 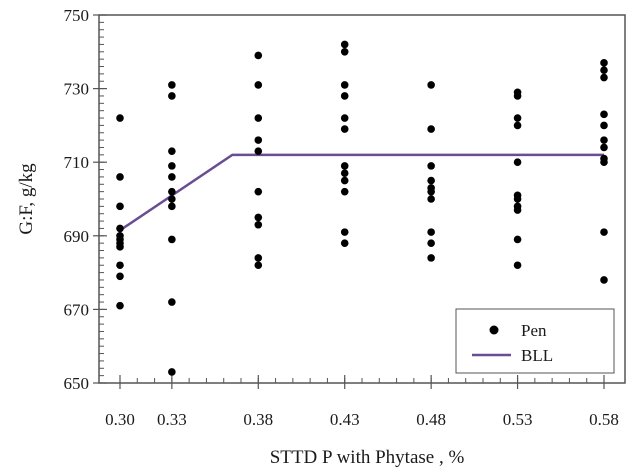 I want to click on bll-line, so click(x=361, y=192).